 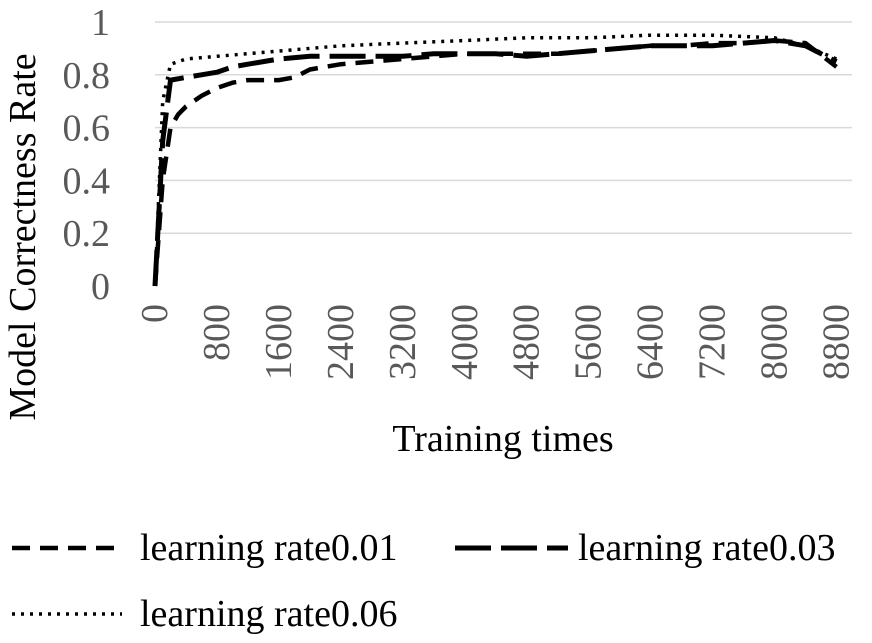 What do you see at coordinates (100, 23) in the screenshot?
I see `y-tick-label: 1` at bounding box center [100, 23].